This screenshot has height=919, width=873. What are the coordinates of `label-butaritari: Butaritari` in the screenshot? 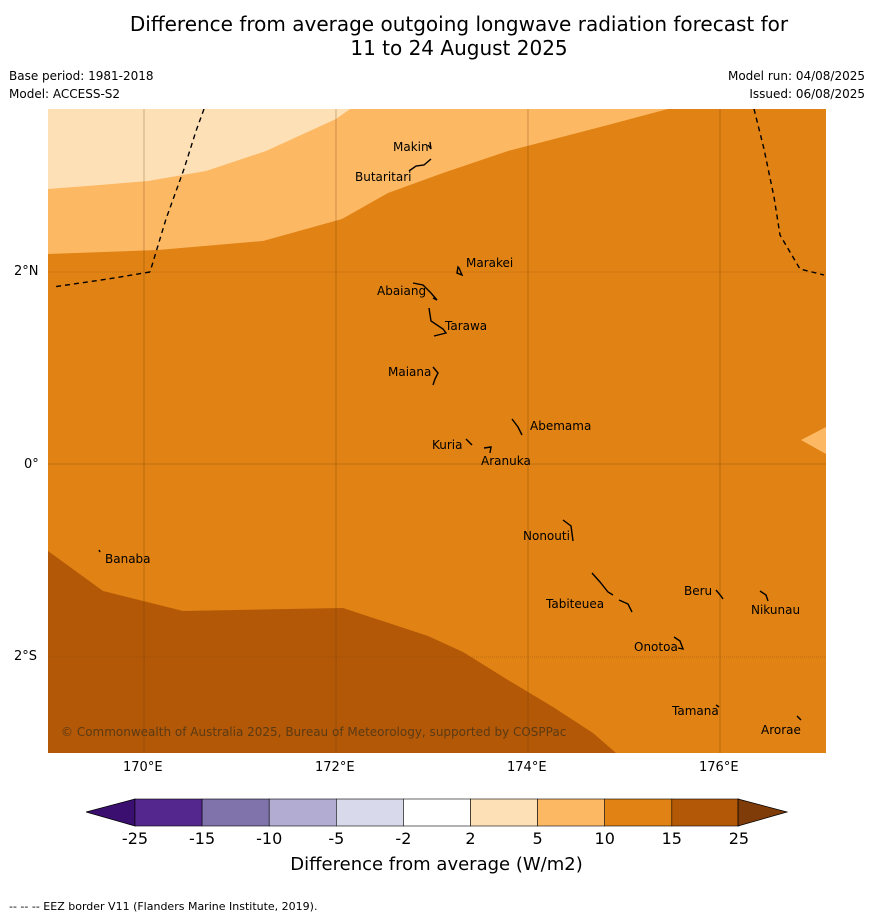 It's located at (383, 177).